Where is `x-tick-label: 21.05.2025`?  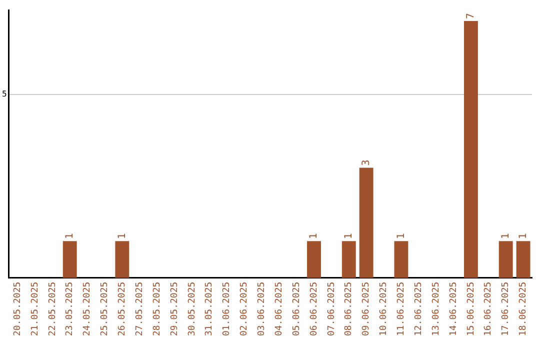 x-tick-label: 21.05.2025 is located at coordinates (35, 309).